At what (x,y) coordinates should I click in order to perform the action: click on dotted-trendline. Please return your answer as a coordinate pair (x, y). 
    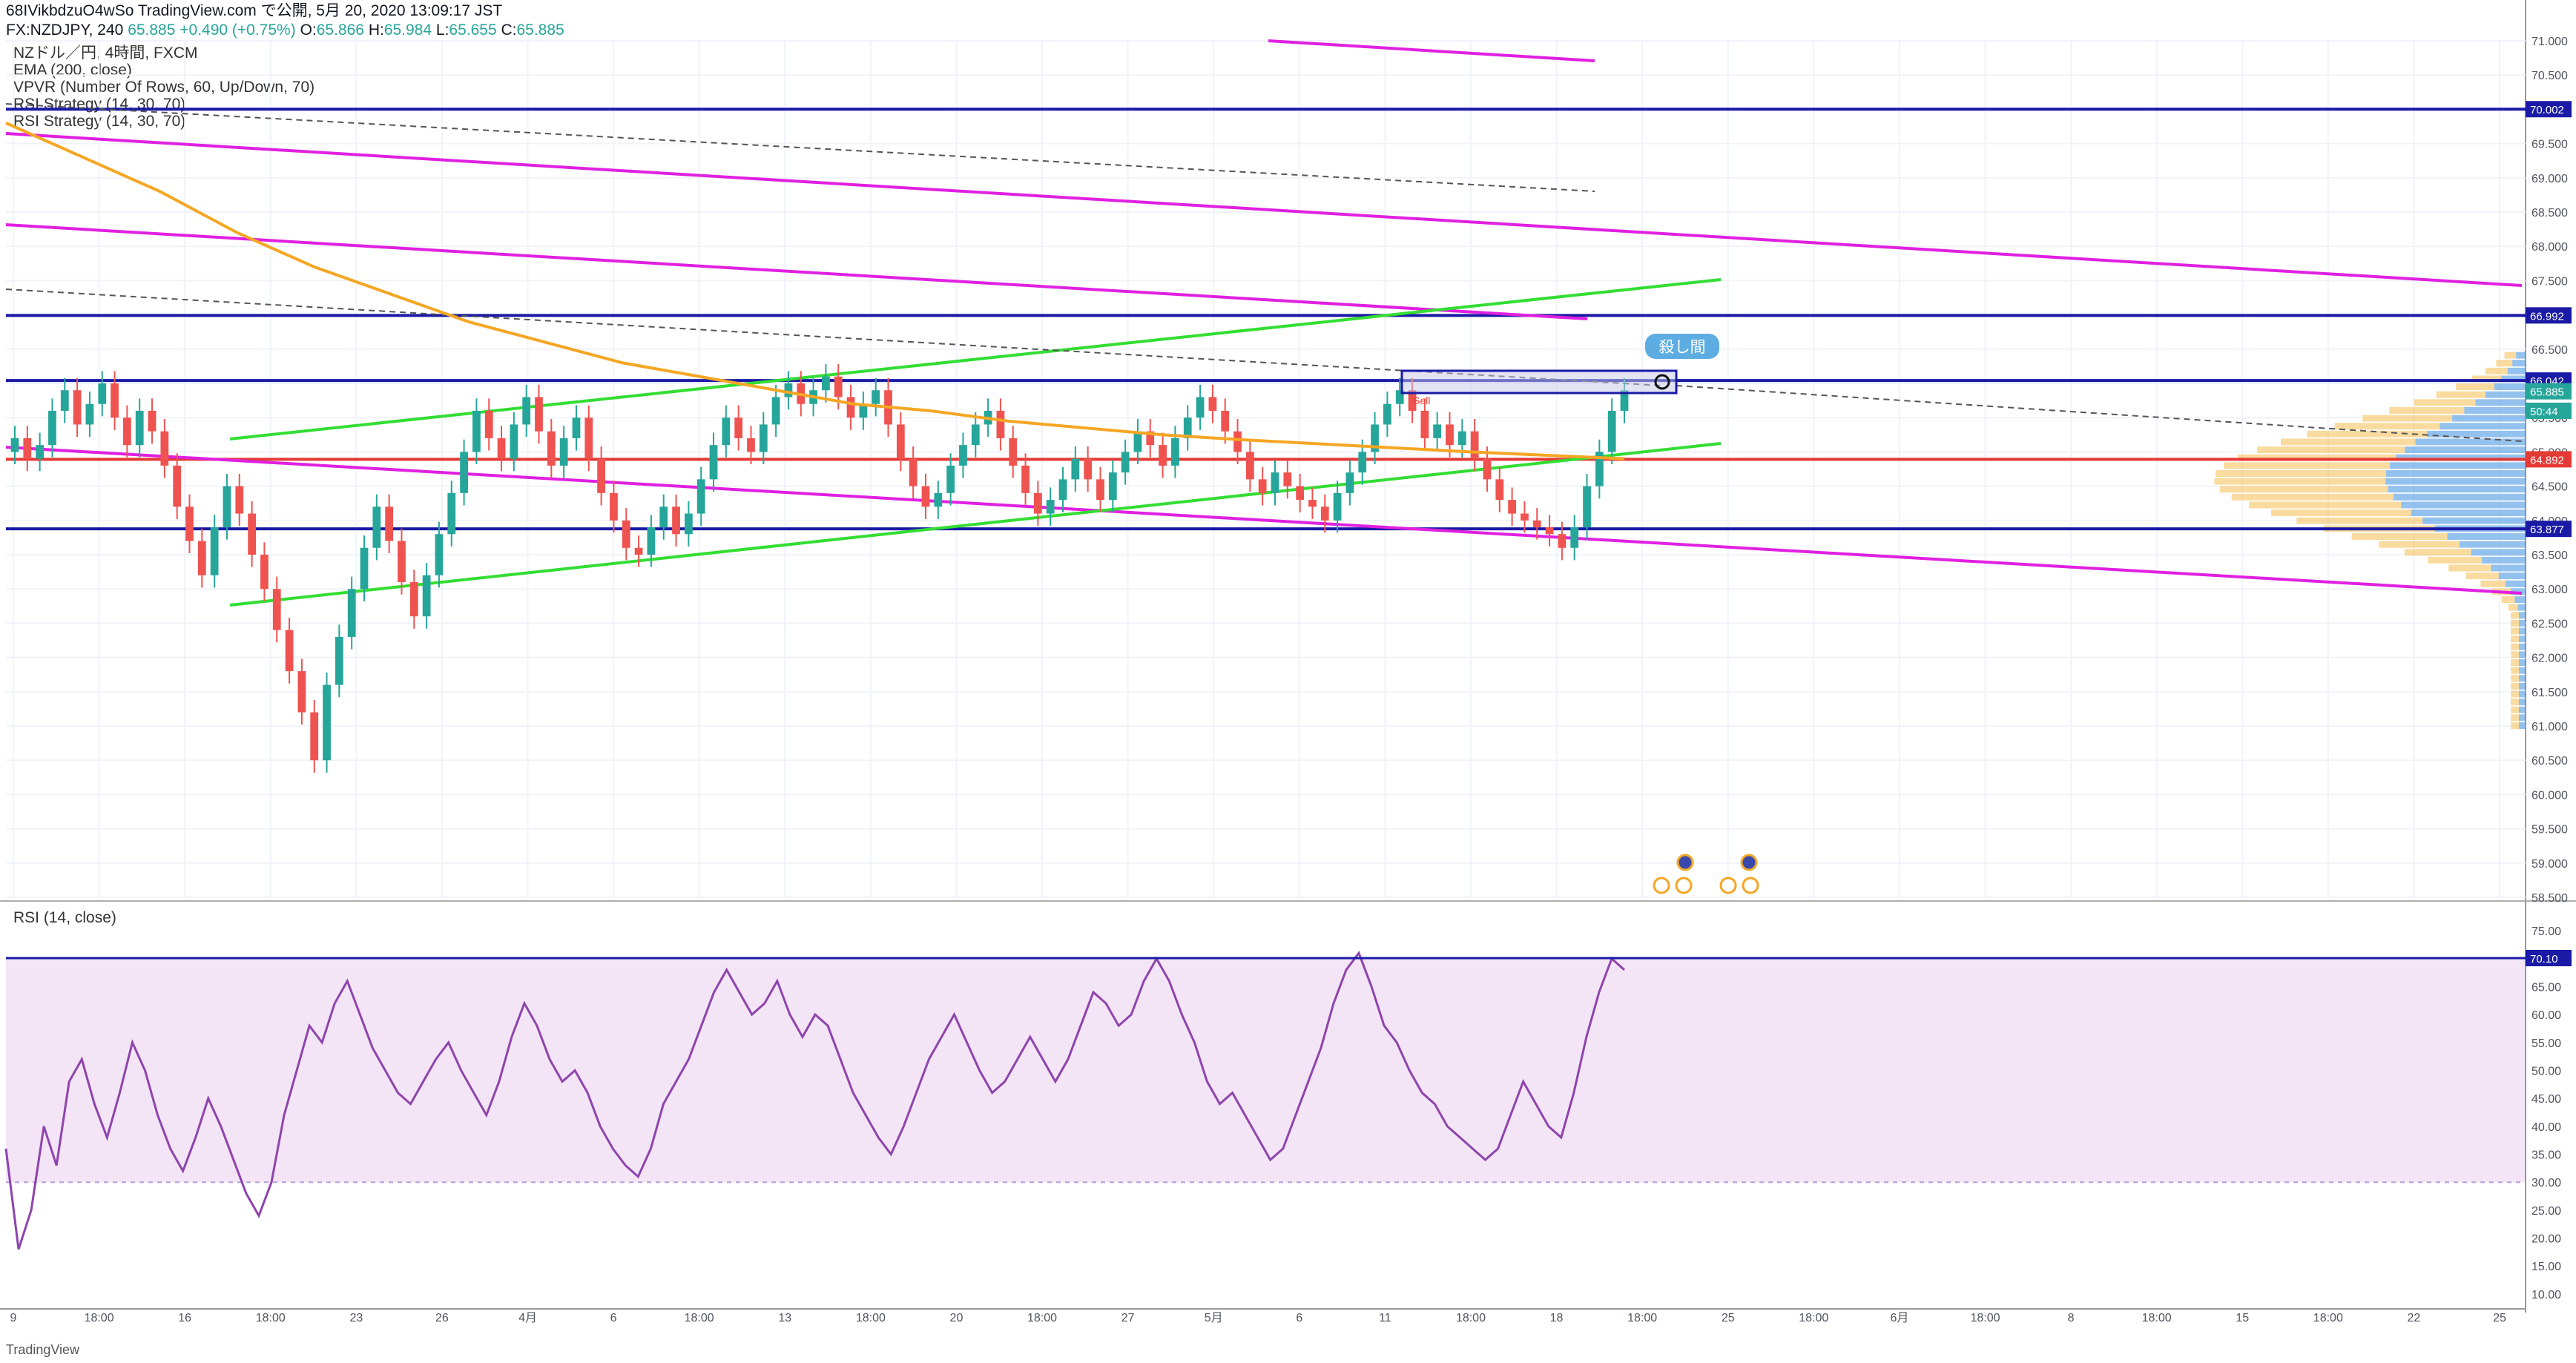
    Looking at the image, I should click on (833, 337).